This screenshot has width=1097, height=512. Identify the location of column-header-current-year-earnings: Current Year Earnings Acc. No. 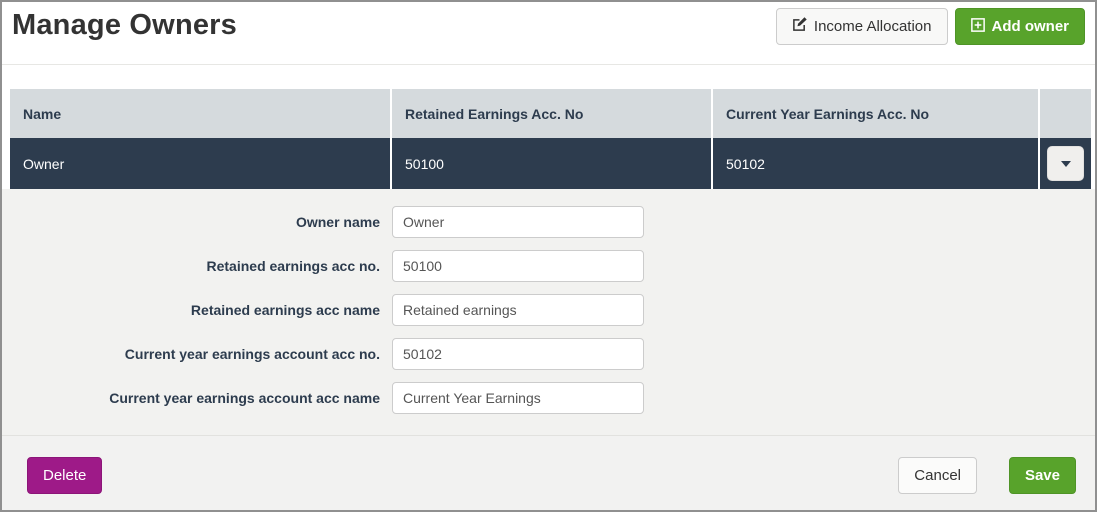
(874, 113).